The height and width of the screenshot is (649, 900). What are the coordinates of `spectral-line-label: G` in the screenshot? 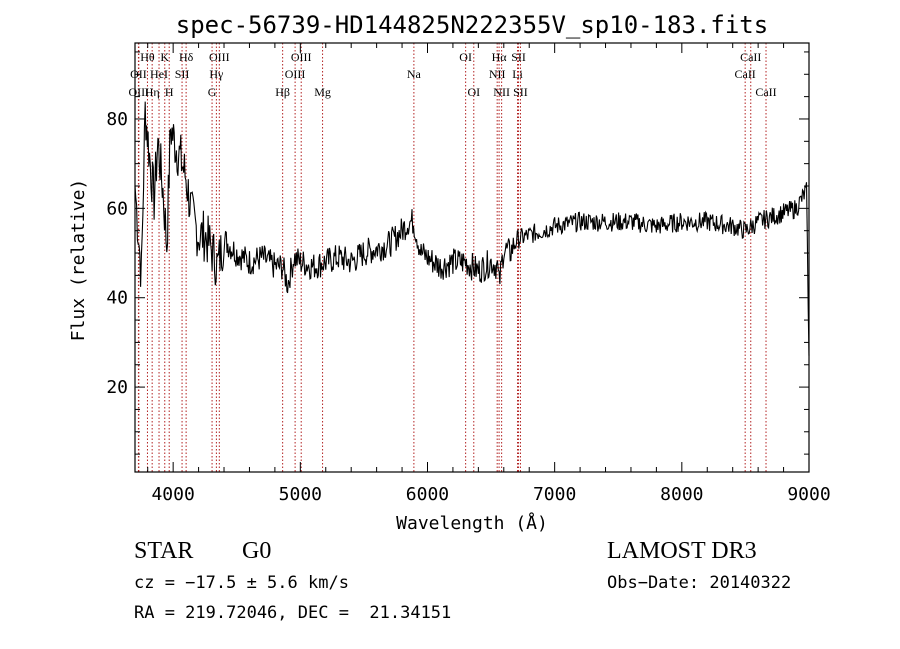 It's located at (212, 92).